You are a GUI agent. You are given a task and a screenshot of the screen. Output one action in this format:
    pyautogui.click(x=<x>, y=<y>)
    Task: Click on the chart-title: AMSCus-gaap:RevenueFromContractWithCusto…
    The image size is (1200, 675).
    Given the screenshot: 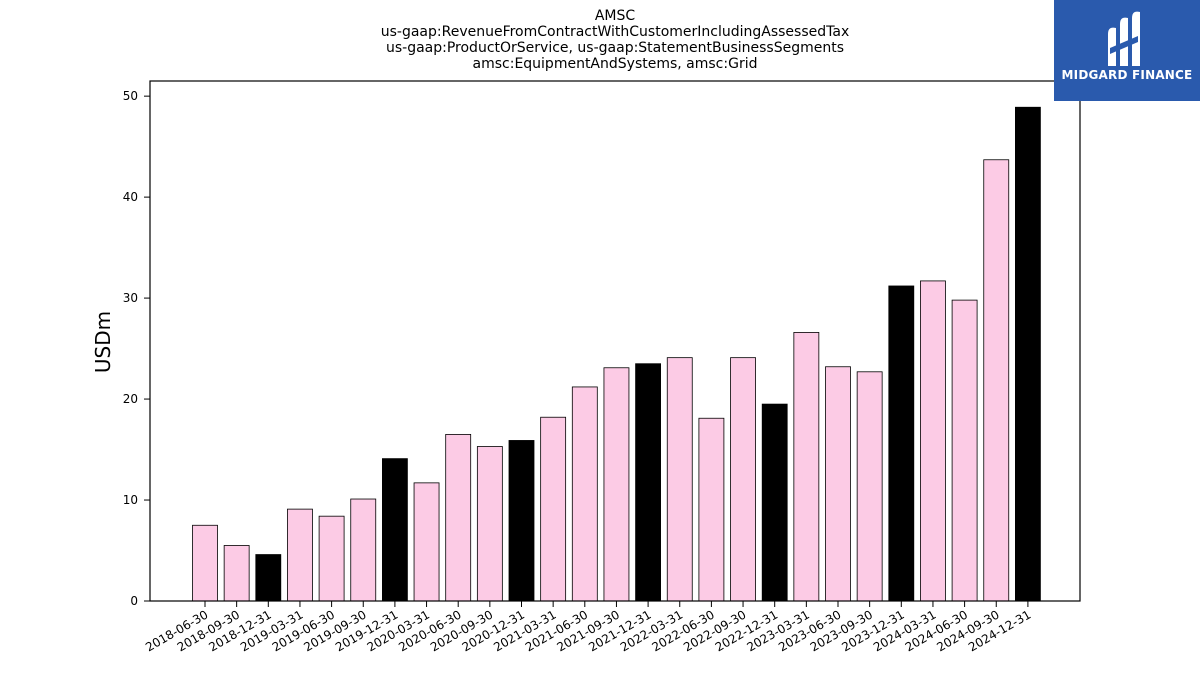 What is the action you would take?
    pyautogui.click(x=615, y=40)
    